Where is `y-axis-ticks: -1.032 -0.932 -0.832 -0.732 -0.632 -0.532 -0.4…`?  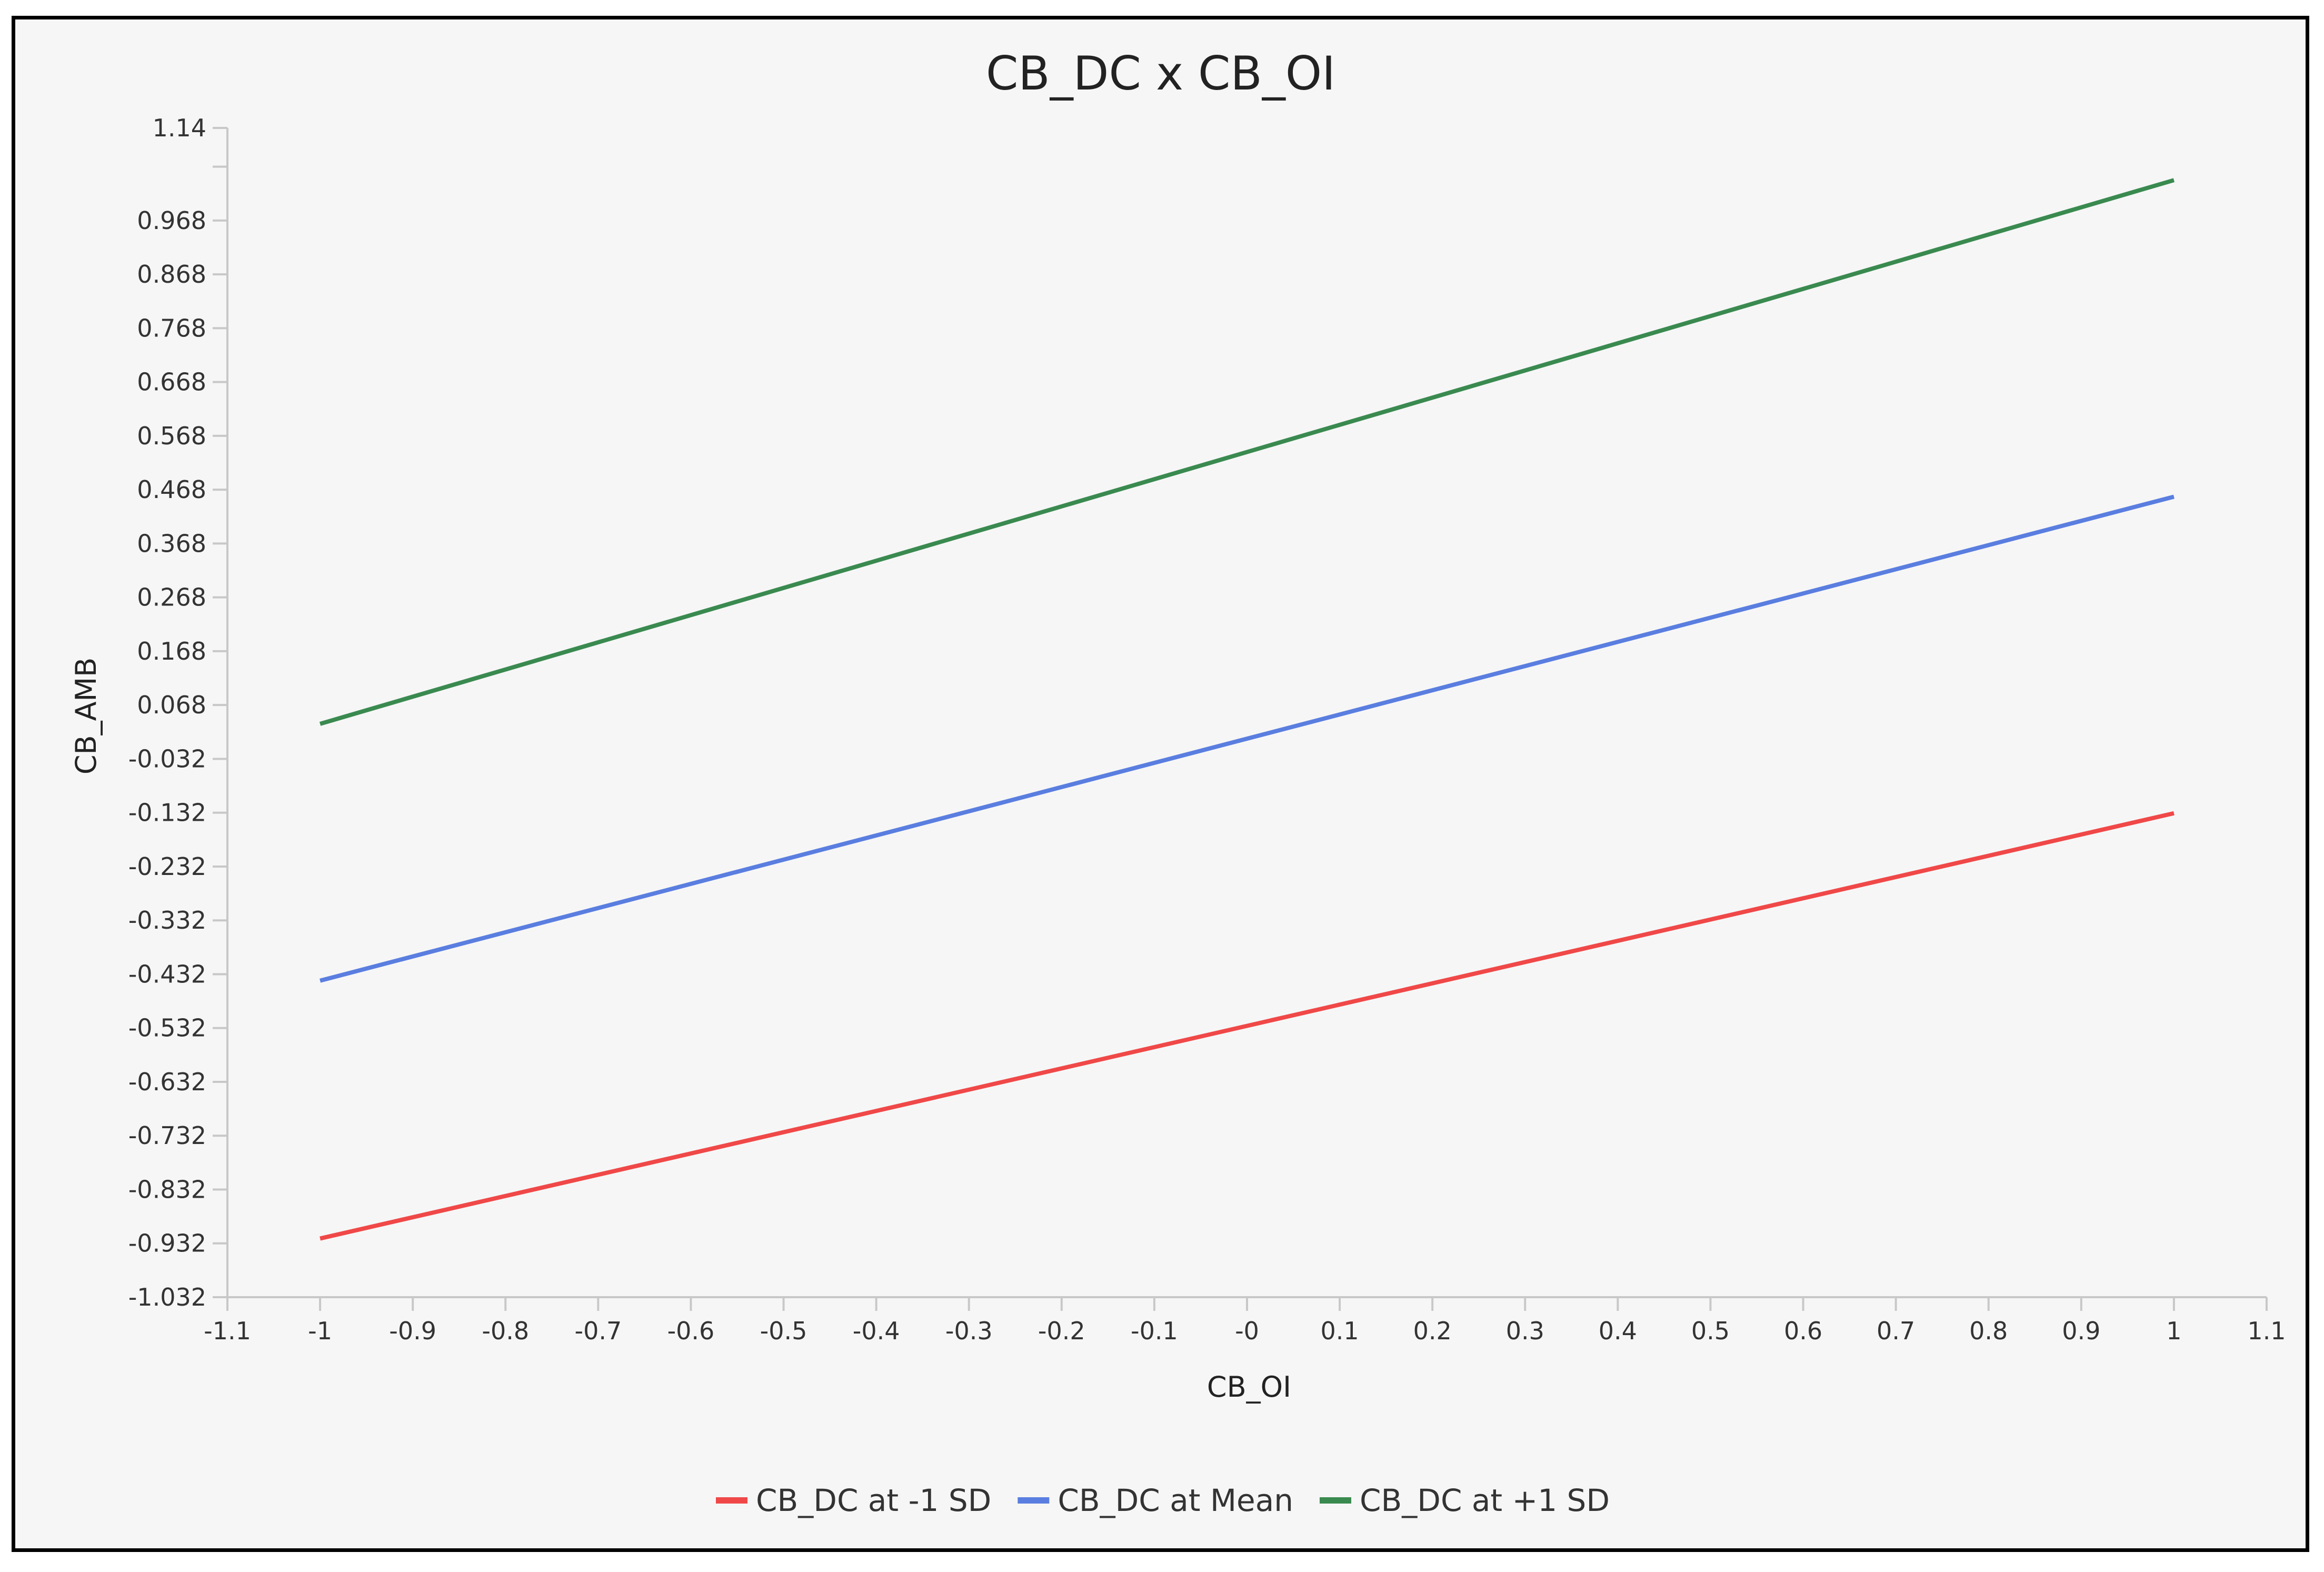
y-axis-ticks: -1.032 -0.932 -0.832 -0.732 -0.632 -0.532 -0.4… is located at coordinates (177, 712).